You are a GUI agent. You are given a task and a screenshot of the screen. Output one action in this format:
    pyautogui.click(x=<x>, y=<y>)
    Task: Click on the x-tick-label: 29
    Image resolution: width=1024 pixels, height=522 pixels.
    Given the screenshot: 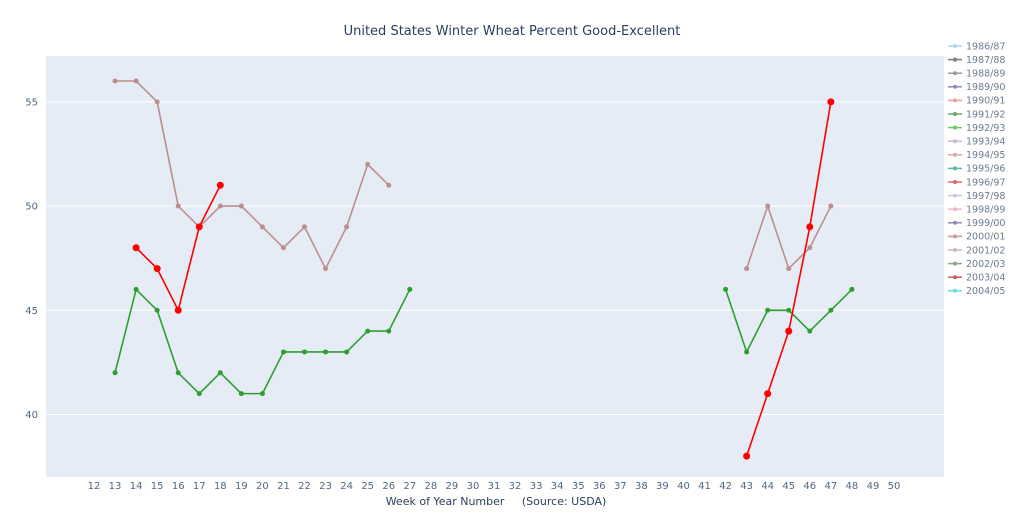 What is the action you would take?
    pyautogui.click(x=452, y=486)
    